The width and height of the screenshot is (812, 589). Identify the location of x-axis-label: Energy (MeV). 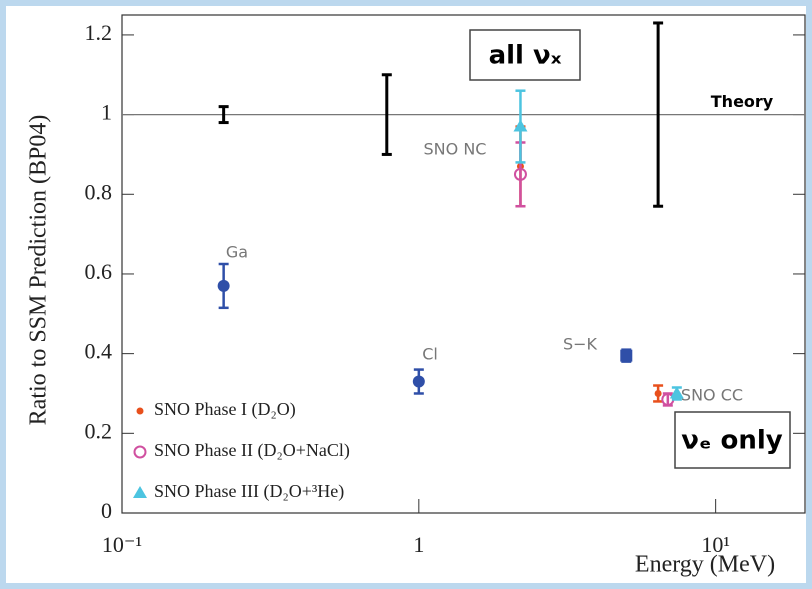
(705, 565).